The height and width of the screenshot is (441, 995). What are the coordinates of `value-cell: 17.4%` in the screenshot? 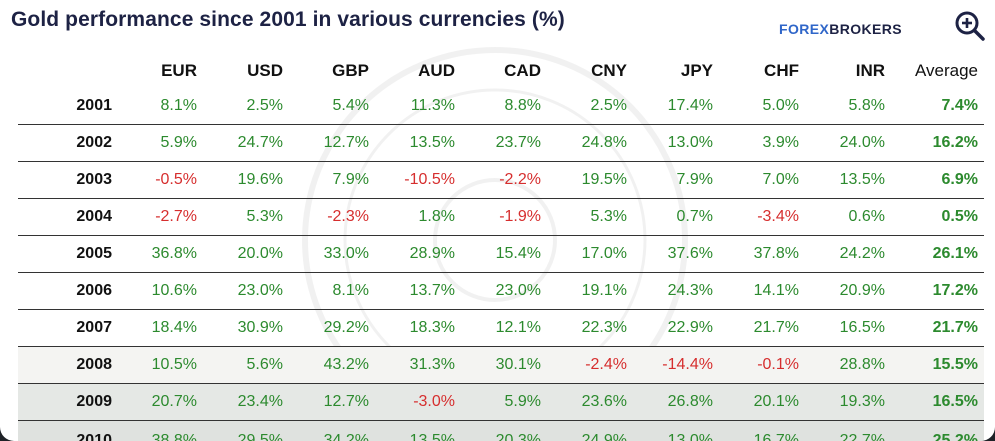 It's located at (690, 105).